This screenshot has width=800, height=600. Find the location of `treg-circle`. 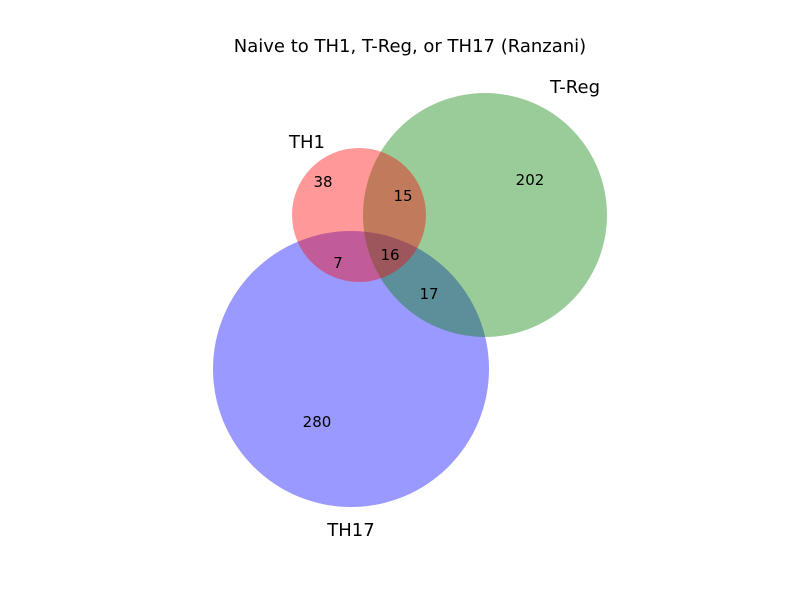

treg-circle is located at coordinates (485, 215).